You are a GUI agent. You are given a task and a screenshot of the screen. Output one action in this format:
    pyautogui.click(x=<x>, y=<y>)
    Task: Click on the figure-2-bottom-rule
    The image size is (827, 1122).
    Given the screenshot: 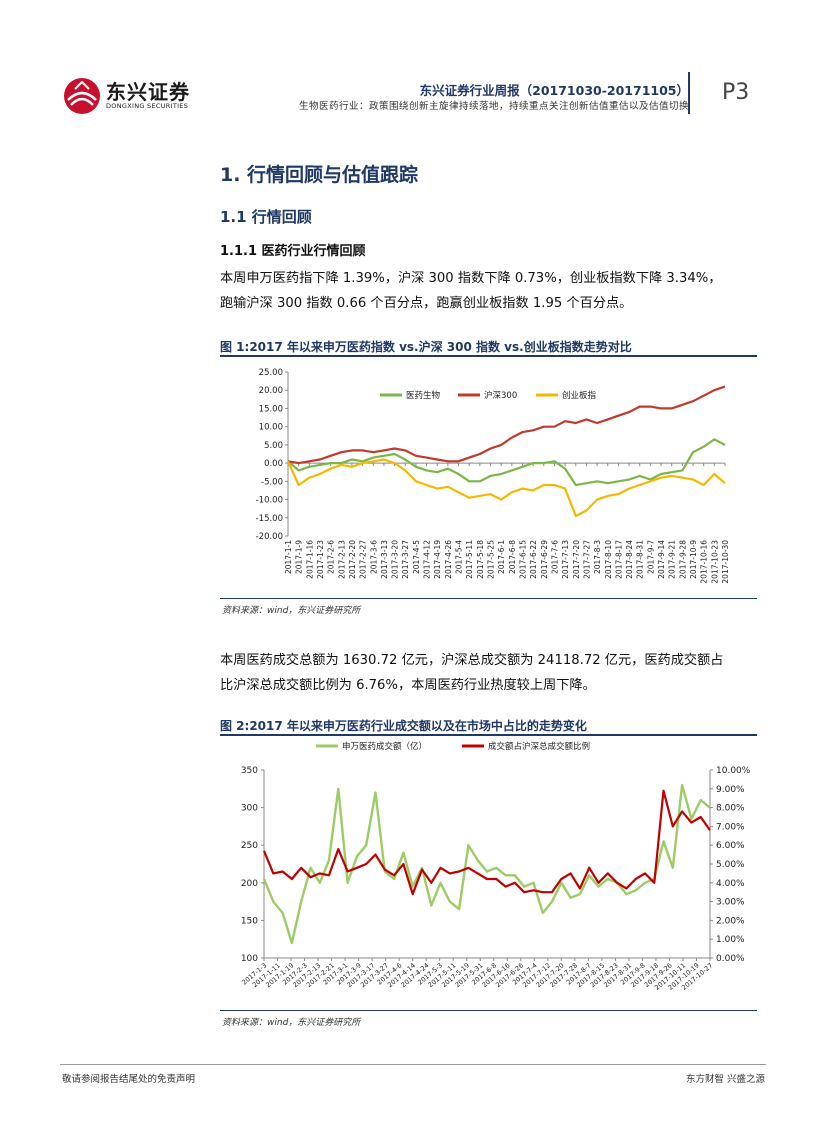 What is the action you would take?
    pyautogui.click(x=488, y=1010)
    